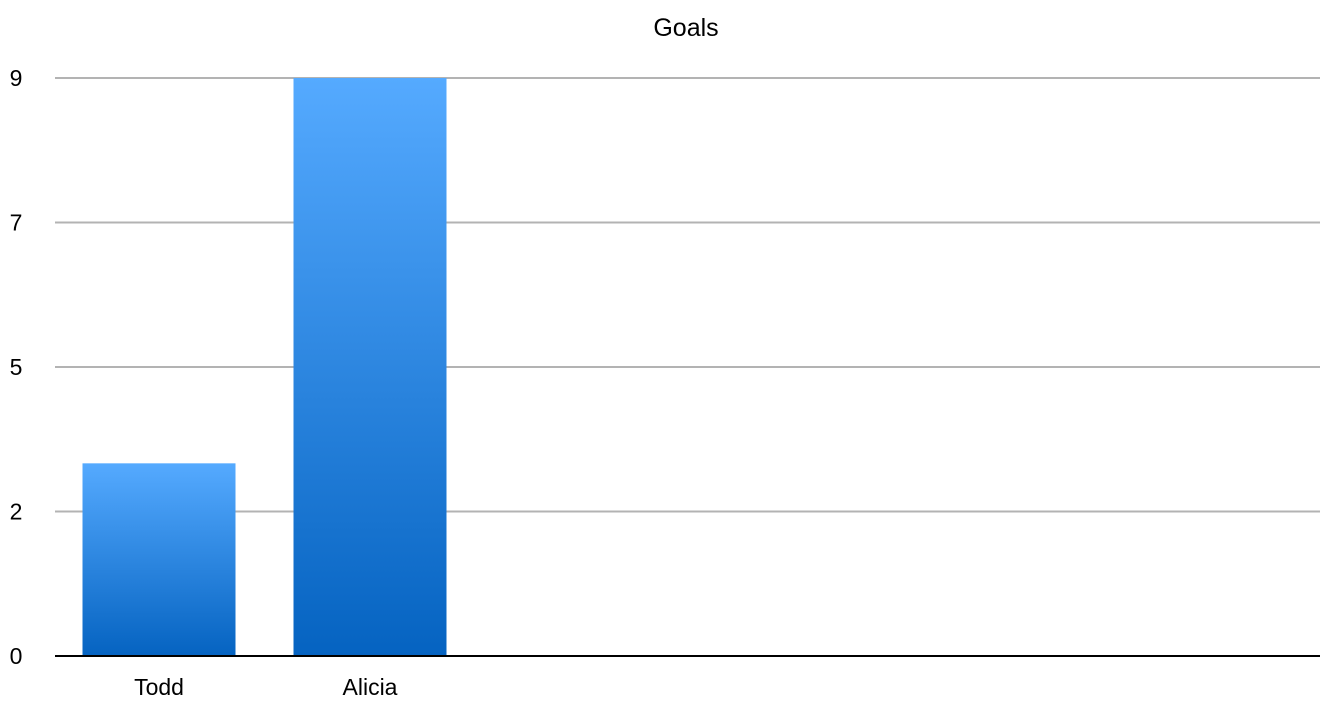  What do you see at coordinates (159, 559) in the screenshot?
I see `bar-todd` at bounding box center [159, 559].